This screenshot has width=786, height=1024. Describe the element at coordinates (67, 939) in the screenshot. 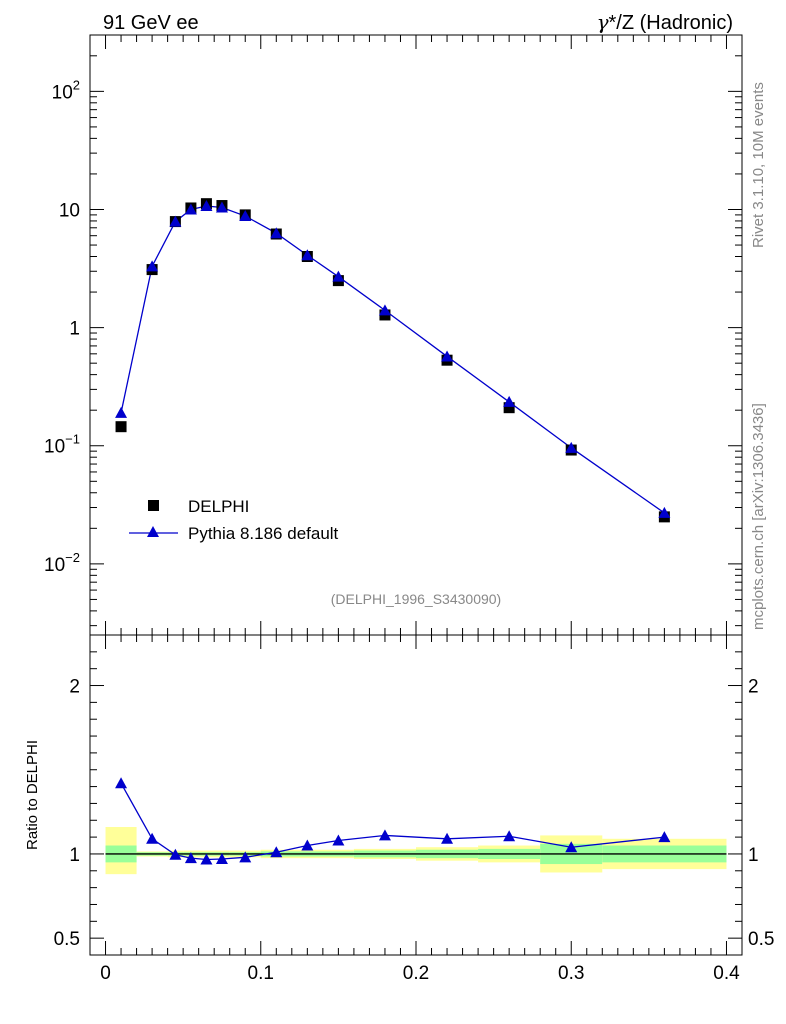

I see `ratio-ytick-label: 0.5` at that location.